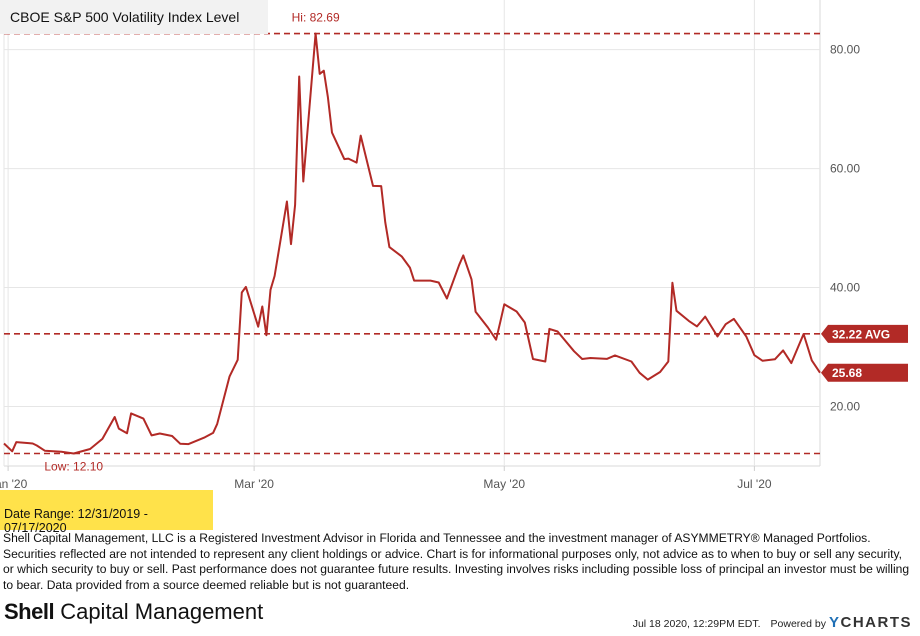 The image size is (920, 636). I want to click on y-axis: 20.00 40.00 60.00 80.00, so click(845, 228).